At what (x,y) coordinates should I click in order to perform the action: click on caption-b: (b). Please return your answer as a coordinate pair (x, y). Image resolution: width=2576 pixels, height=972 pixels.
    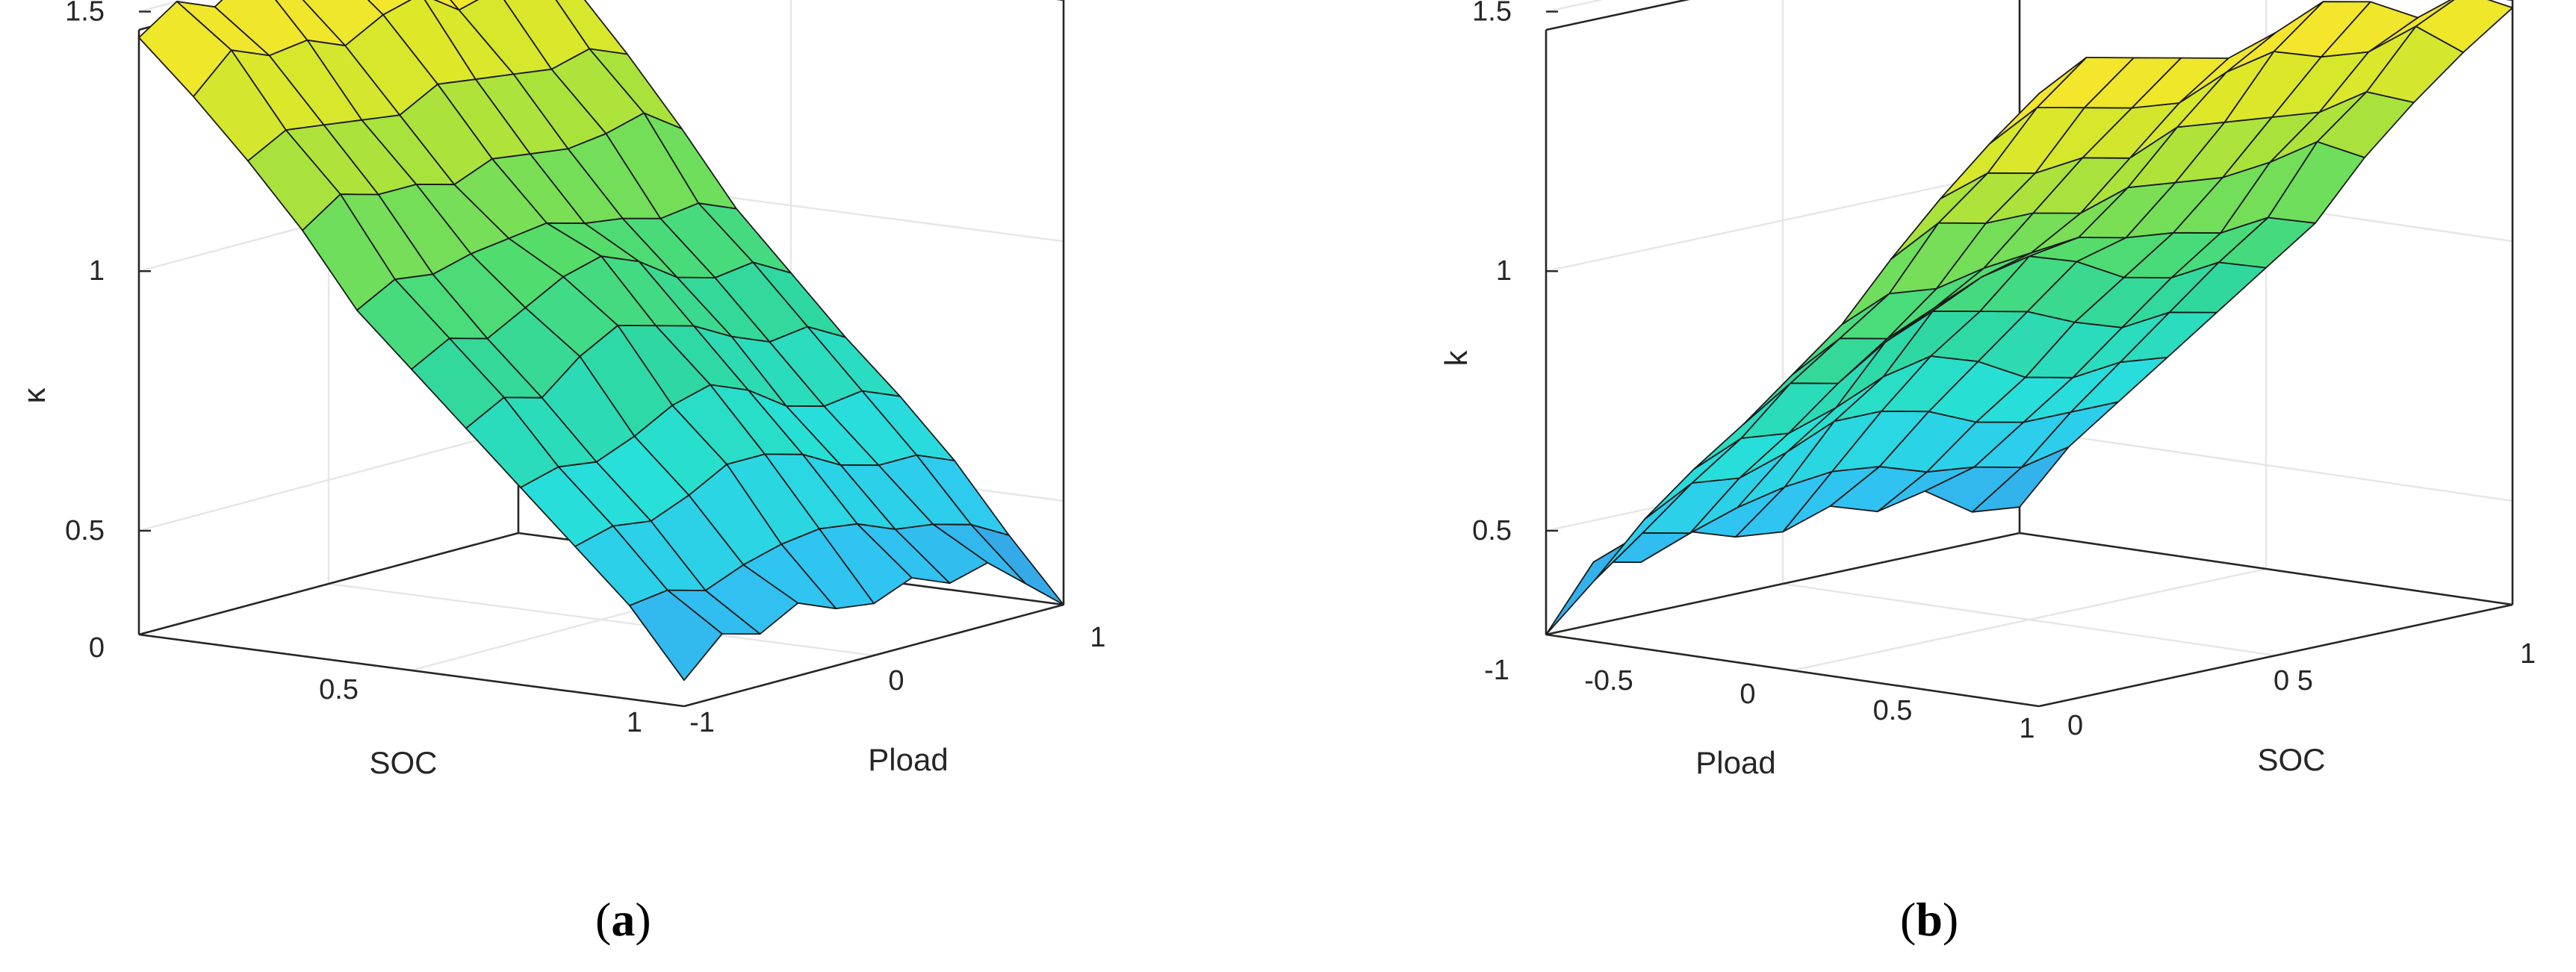
    Looking at the image, I should click on (1929, 919).